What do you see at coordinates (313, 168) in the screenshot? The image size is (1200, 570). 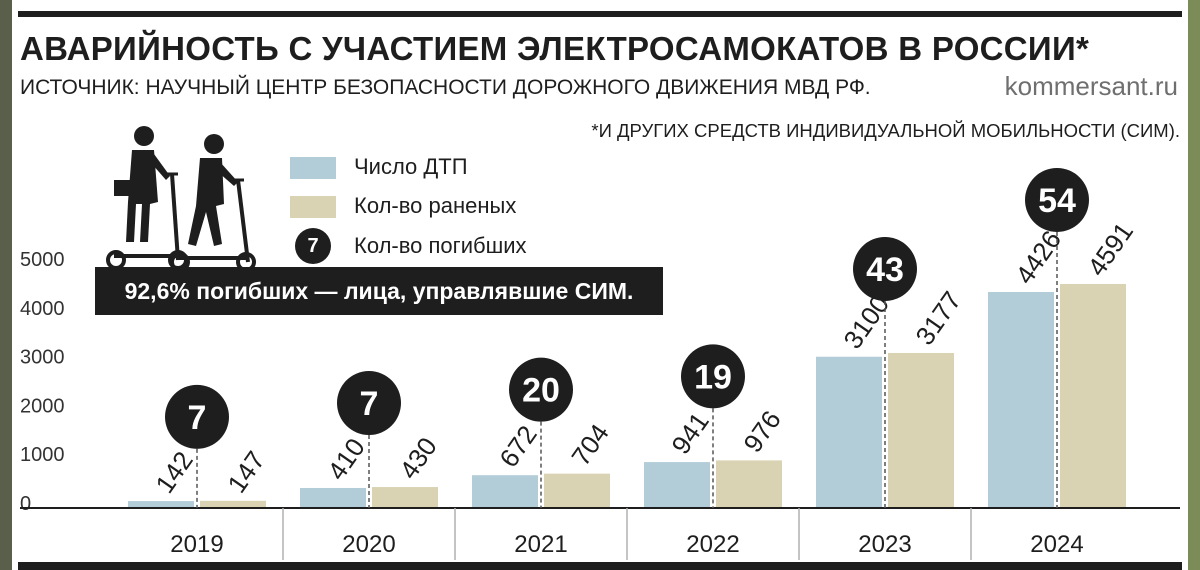 I see `legend-accidents-swatch` at bounding box center [313, 168].